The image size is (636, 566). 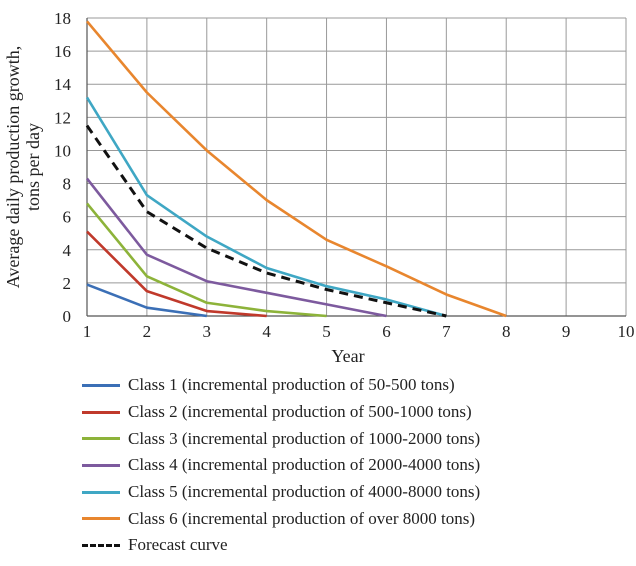 I want to click on y-tick-label: 2, so click(x=67, y=283).